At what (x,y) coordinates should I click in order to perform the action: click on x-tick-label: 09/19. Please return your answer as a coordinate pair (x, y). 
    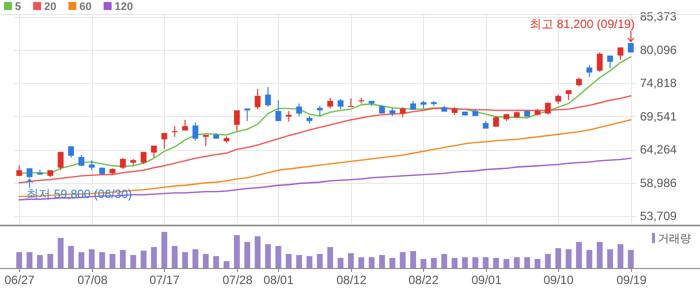
    Looking at the image, I should click on (631, 280).